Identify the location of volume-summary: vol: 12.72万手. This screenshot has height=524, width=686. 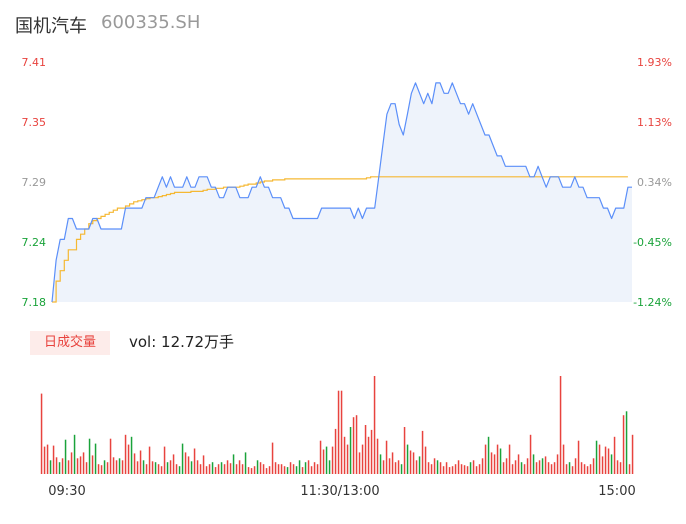
(181, 342).